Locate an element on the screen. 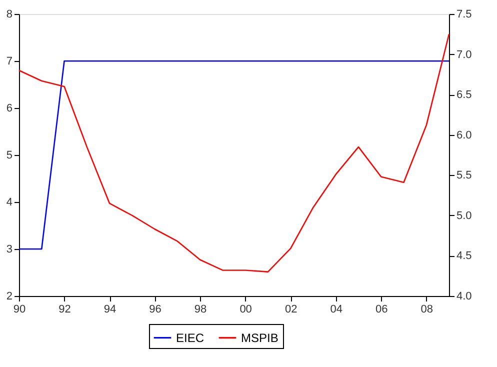 This screenshot has height=367, width=497. x-tick-label: 96 is located at coordinates (155, 310).